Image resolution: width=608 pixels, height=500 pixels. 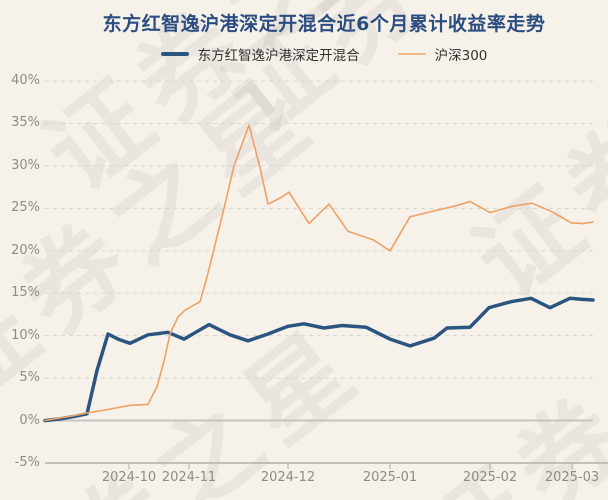 I want to click on y-axis-label: 20%, so click(x=25, y=250).